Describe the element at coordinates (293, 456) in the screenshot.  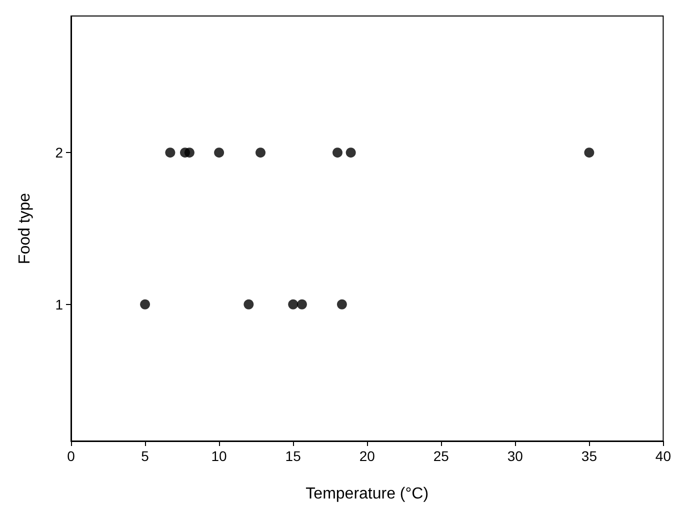
I see `x-tick-label: 15` at that location.